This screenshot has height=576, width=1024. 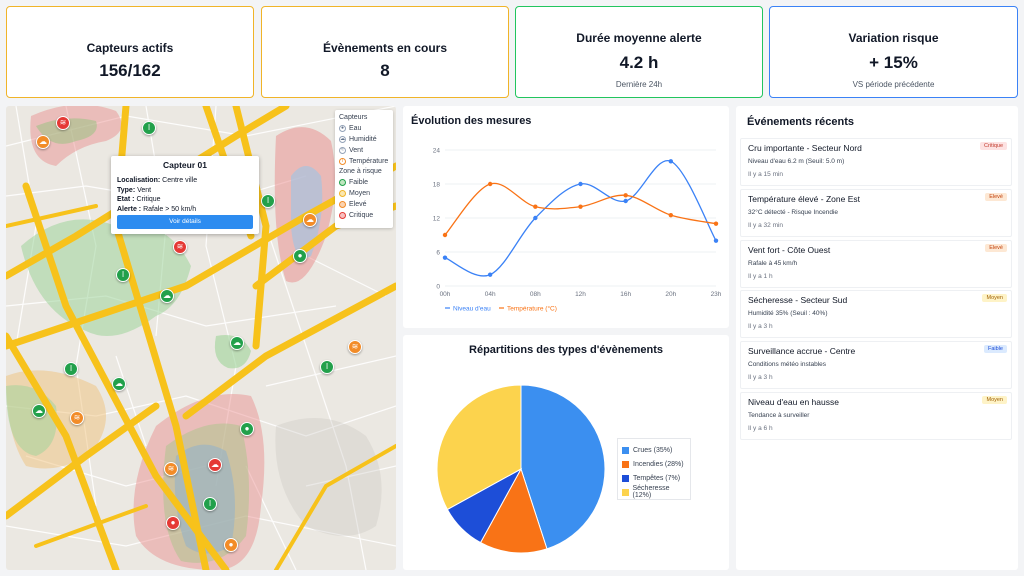 I want to click on event-name: Surveillance accrue - Centre, so click(x=802, y=351).